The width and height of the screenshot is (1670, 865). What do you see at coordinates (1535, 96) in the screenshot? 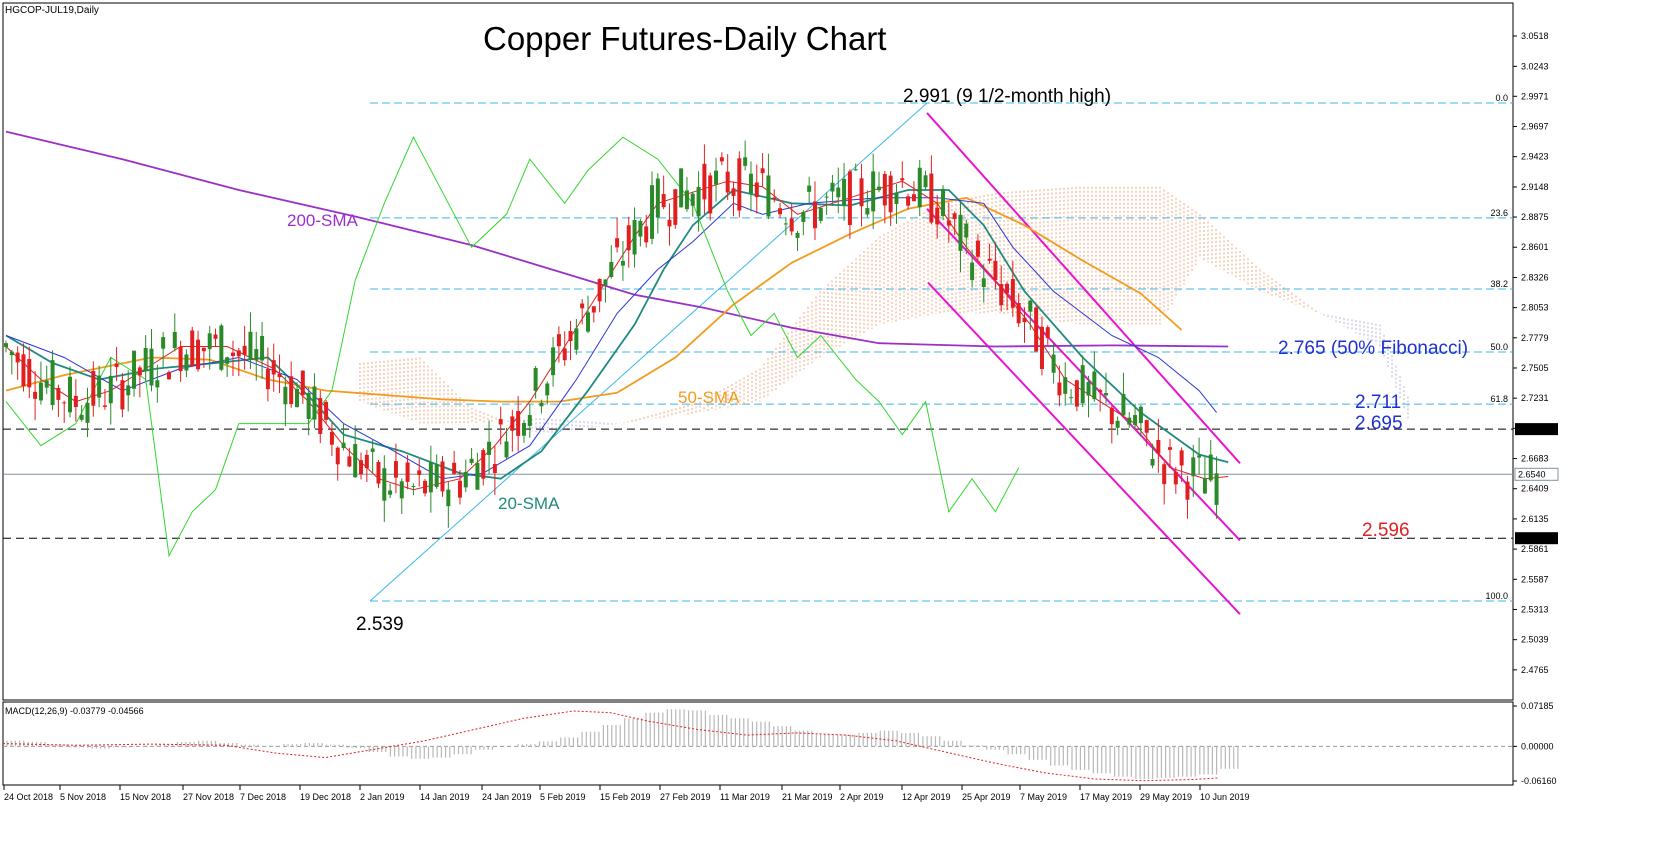
I see `y-tick-label: 2.9971` at bounding box center [1535, 96].